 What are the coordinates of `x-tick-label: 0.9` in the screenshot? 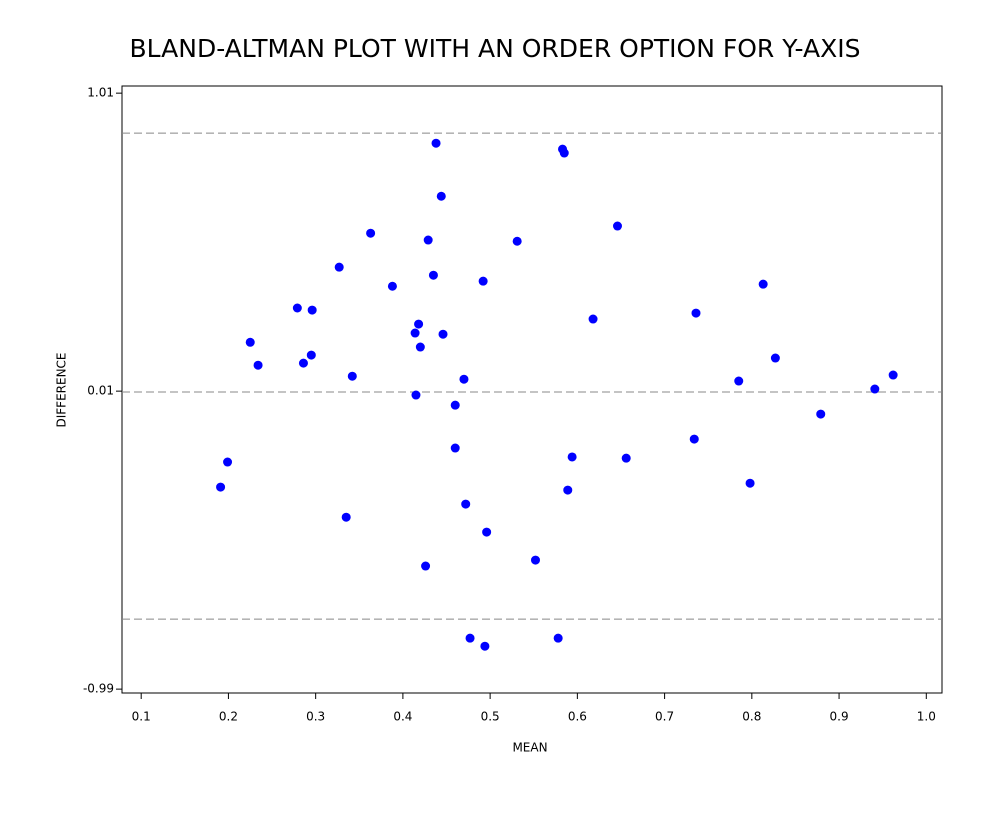 It's located at (839, 717).